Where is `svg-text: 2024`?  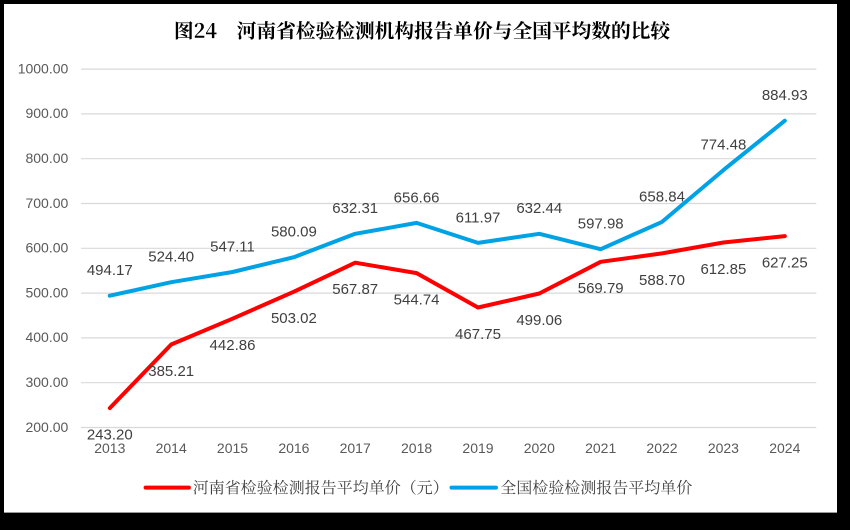 svg-text: 2024 is located at coordinates (784, 448).